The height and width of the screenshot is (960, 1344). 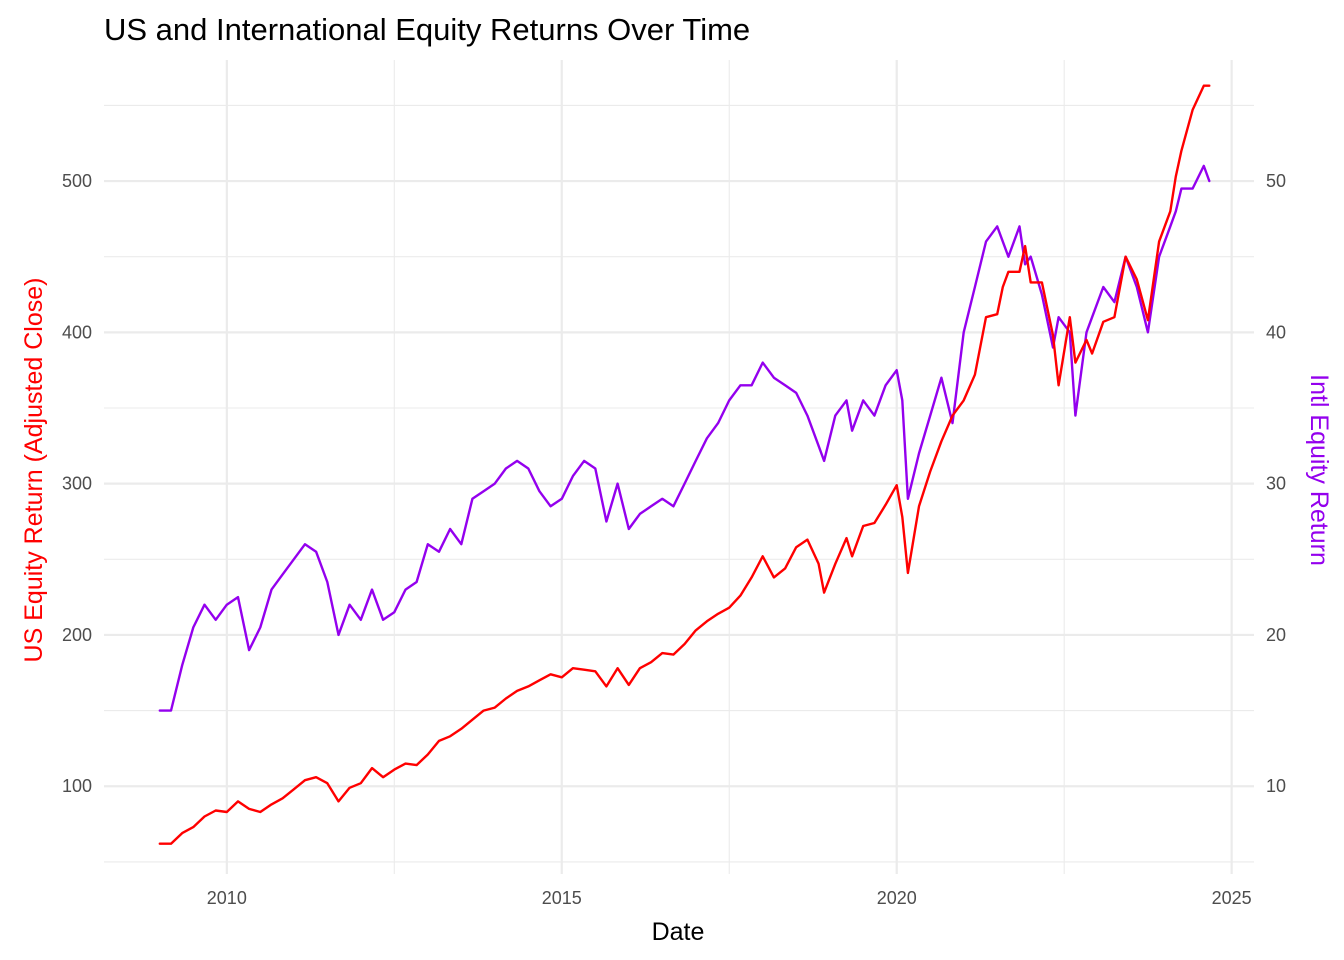 What do you see at coordinates (678, 932) in the screenshot?
I see `x-axis-title: Date` at bounding box center [678, 932].